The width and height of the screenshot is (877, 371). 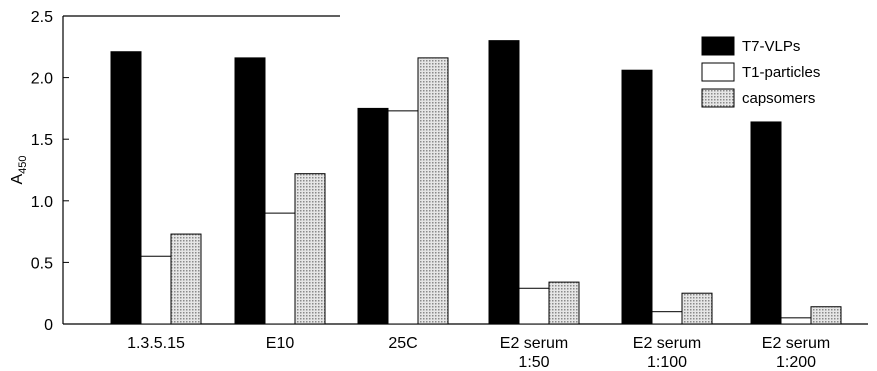 What do you see at coordinates (42, 263) in the screenshot?
I see `y-tick-label: 0.5` at bounding box center [42, 263].